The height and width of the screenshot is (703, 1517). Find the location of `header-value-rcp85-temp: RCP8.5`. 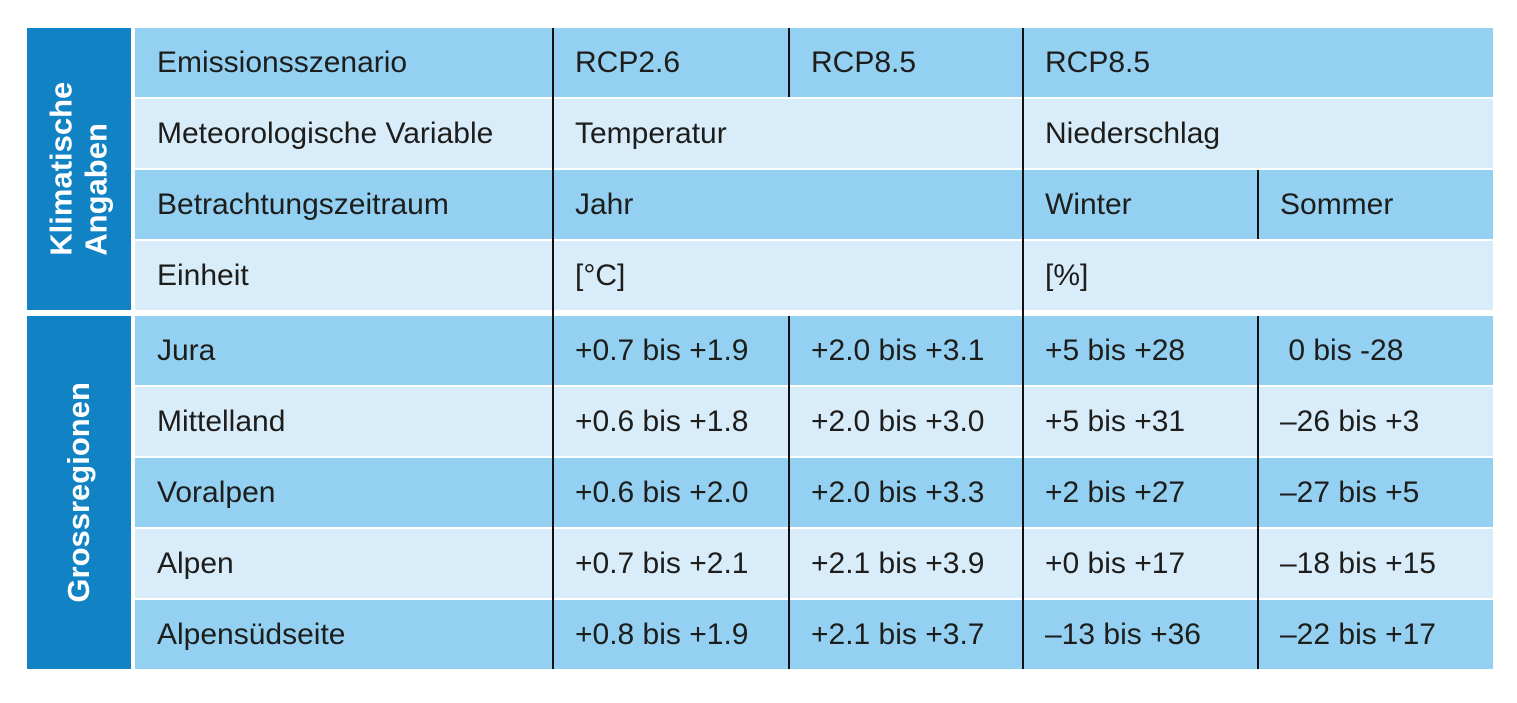

header-value-rcp85-temp: RCP8.5 is located at coordinates (906, 62).